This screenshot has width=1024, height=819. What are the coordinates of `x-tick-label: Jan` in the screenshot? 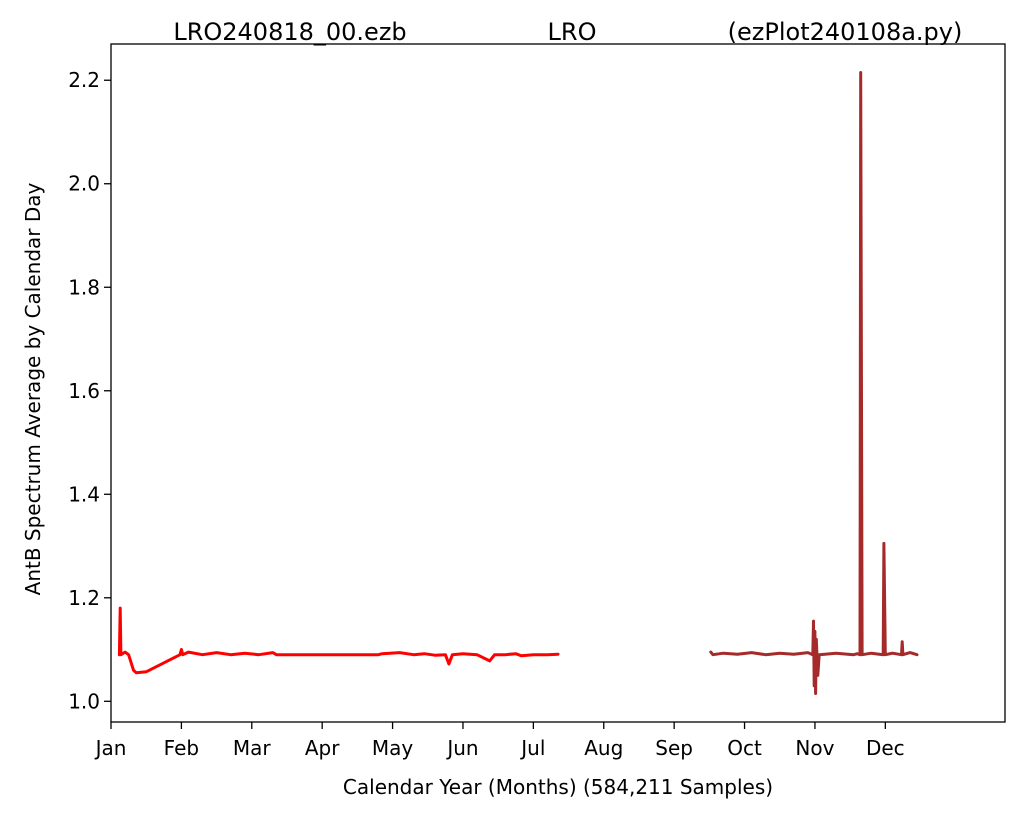 It's located at (110, 748).